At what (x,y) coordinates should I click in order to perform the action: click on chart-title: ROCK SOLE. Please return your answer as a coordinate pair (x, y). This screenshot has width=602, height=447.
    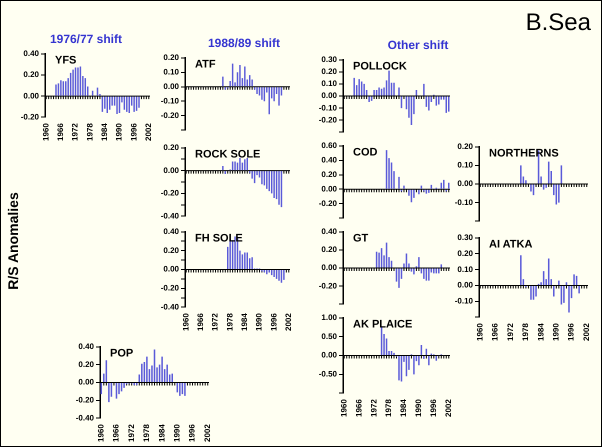
    Looking at the image, I should click on (227, 154).